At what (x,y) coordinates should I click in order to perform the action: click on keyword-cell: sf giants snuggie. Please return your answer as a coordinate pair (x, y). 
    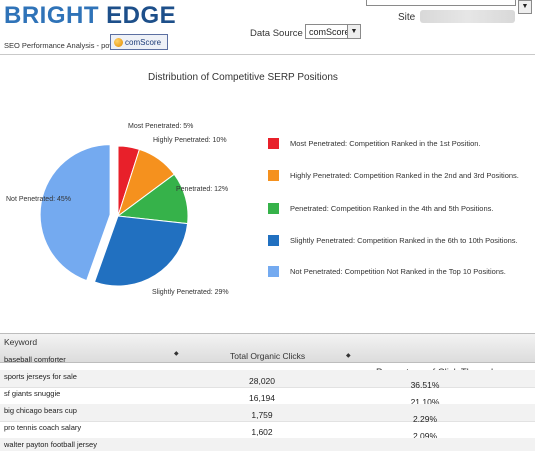
    Looking at the image, I should click on (32, 393).